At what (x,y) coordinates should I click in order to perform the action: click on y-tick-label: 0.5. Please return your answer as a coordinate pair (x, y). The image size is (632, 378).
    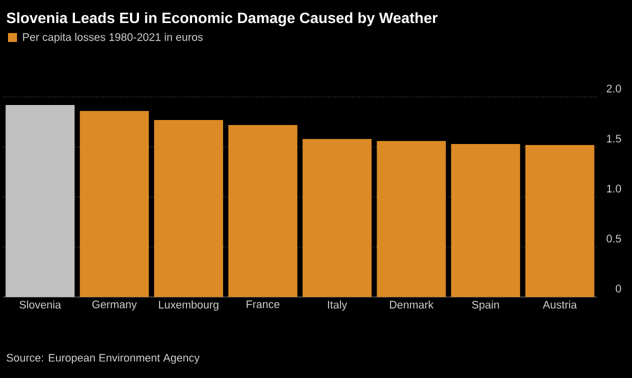
    Looking at the image, I should click on (613, 238).